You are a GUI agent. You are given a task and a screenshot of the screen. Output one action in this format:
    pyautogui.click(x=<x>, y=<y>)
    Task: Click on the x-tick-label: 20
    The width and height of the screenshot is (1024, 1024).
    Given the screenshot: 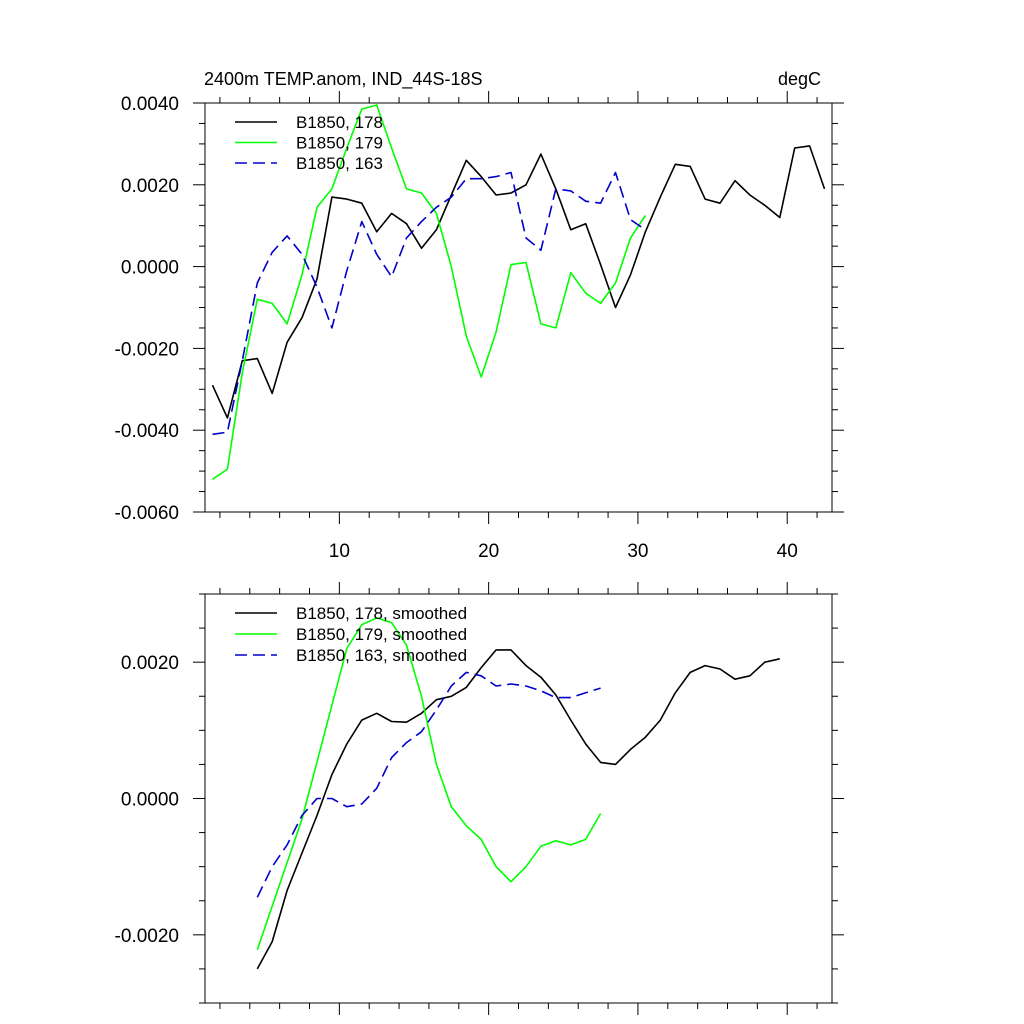 What is the action you would take?
    pyautogui.click(x=488, y=551)
    